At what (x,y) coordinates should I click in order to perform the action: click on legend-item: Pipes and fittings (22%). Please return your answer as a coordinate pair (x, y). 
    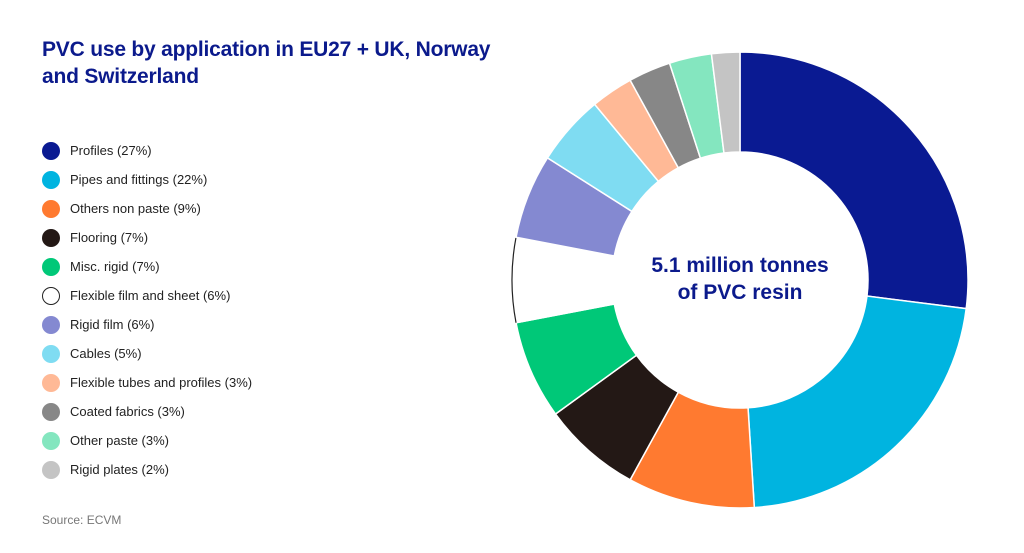
    Looking at the image, I should click on (147, 179).